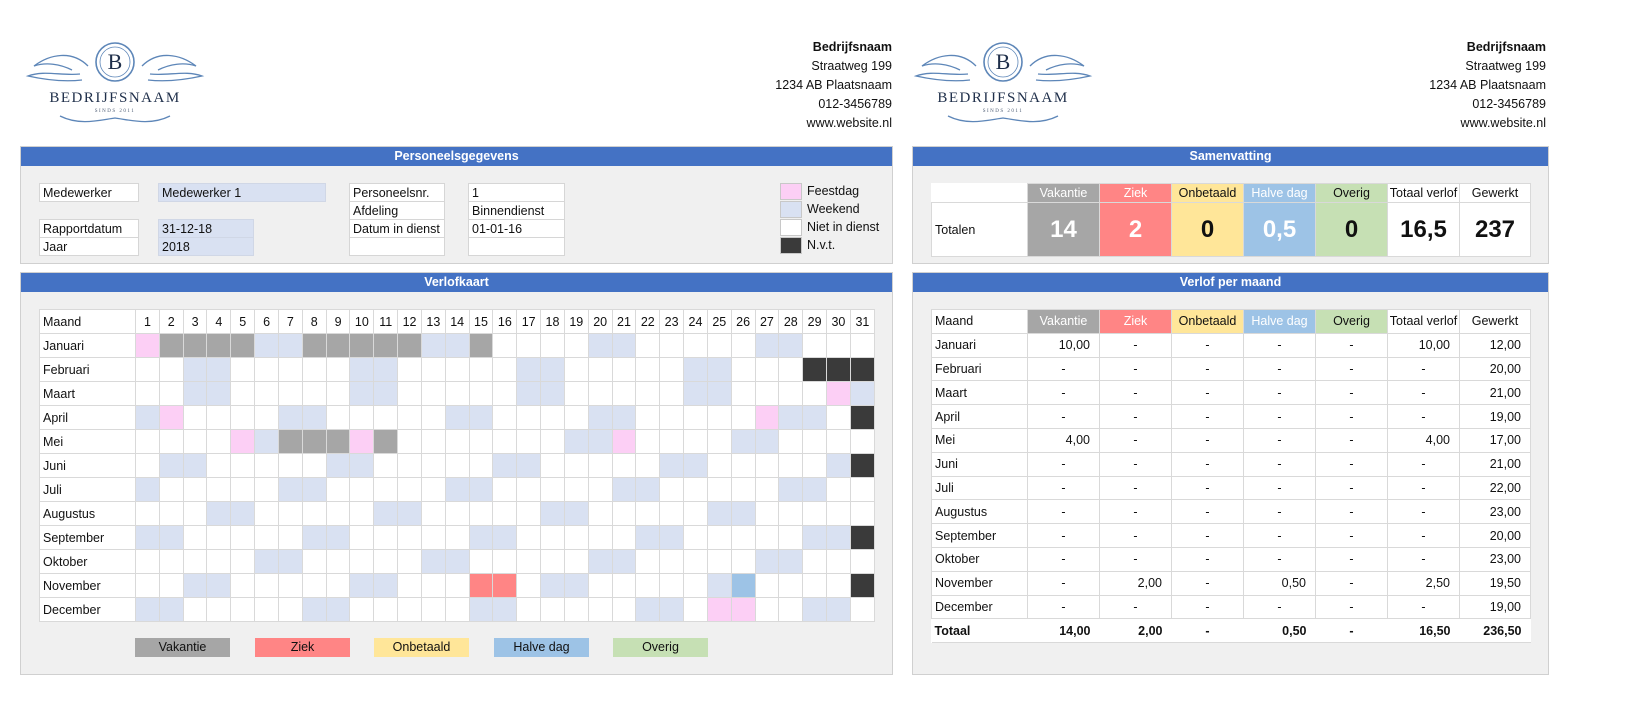  I want to click on sick-legend: Ziek, so click(302, 647).